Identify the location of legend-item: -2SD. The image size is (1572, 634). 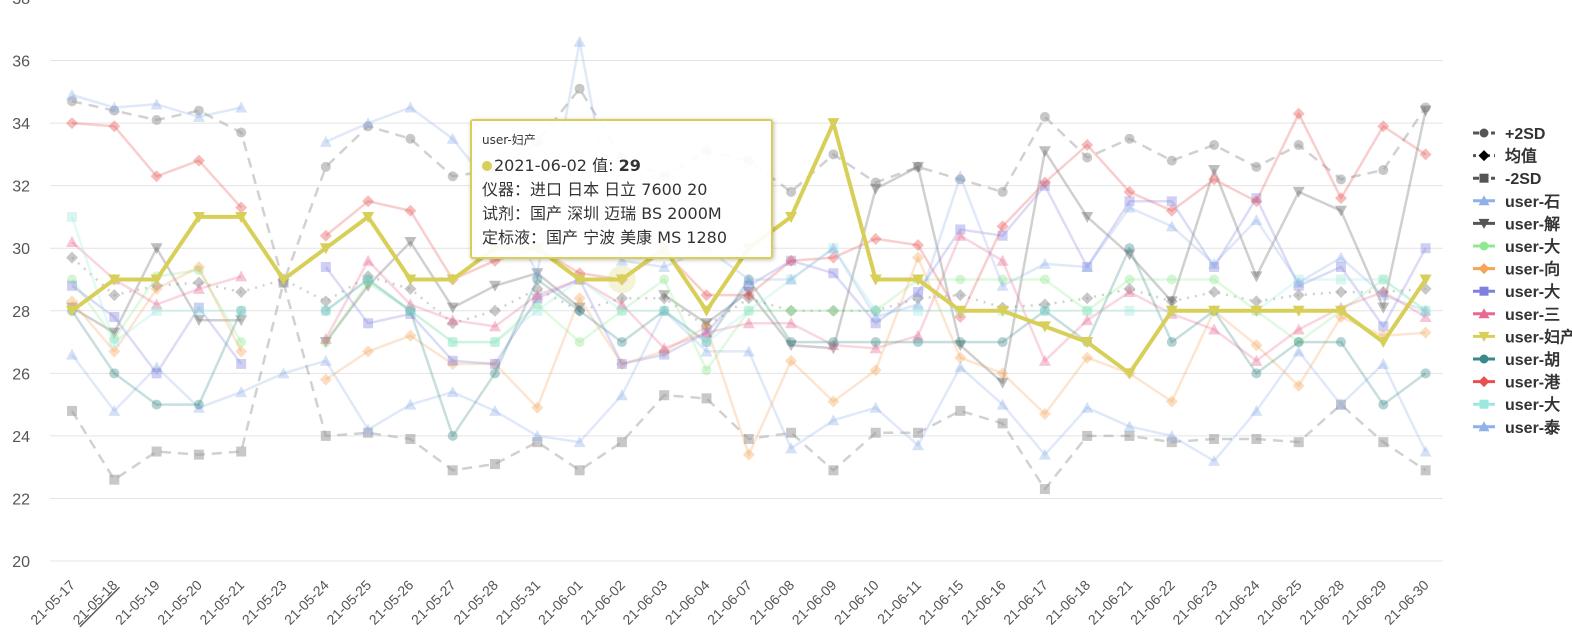
(1507, 179).